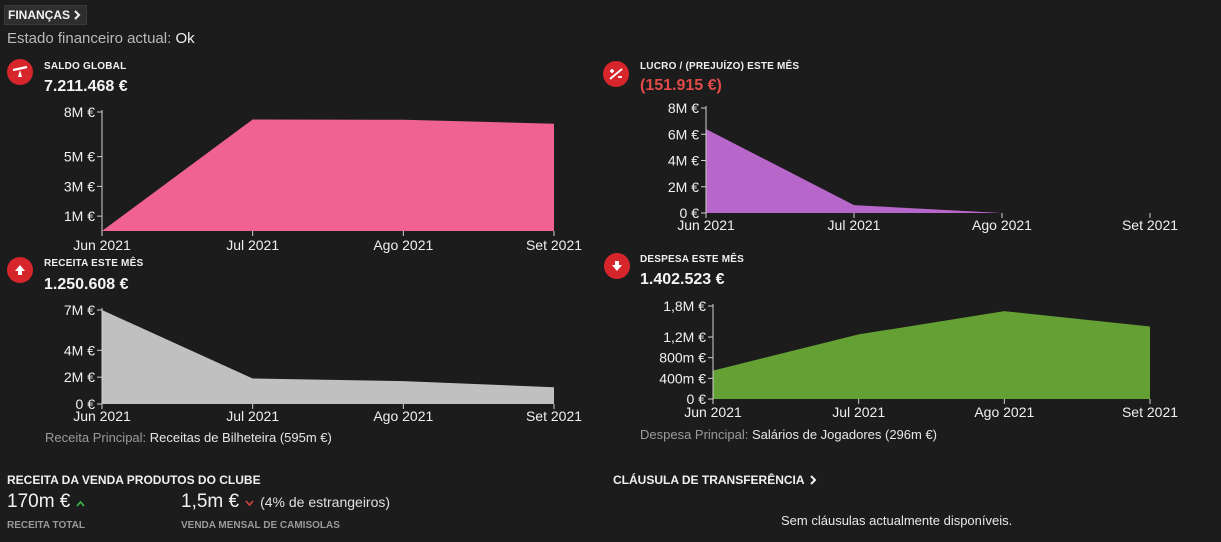 The height and width of the screenshot is (542, 1221). What do you see at coordinates (79, 186) in the screenshot?
I see `balance-y-tick-label: 3M €` at bounding box center [79, 186].